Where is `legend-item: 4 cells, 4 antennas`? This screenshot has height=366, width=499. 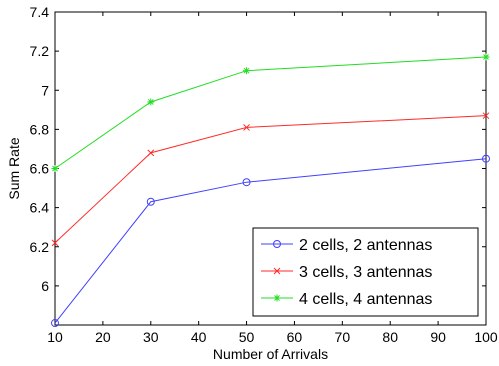 legend-item: 4 cells, 4 antennas is located at coordinates (346, 299).